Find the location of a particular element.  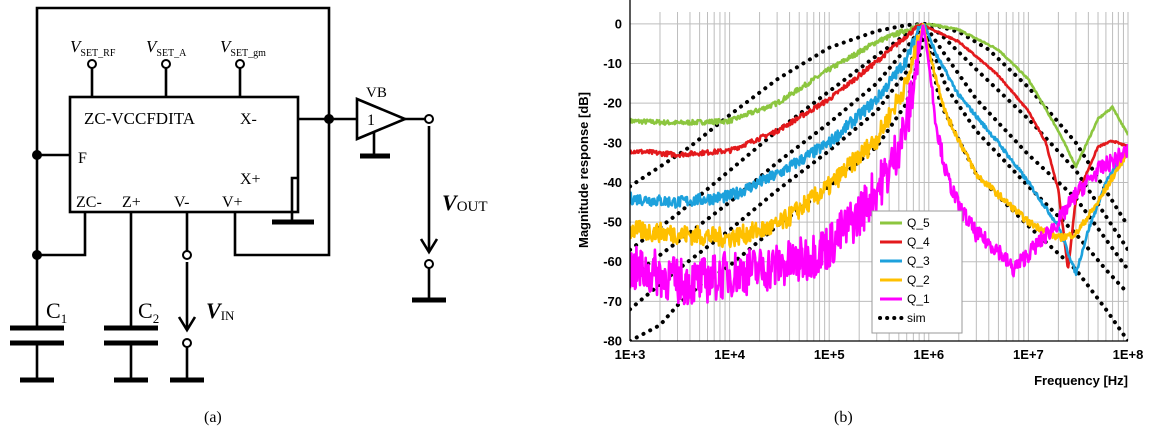

x-tick-label: 1E+8 is located at coordinates (1128, 354).